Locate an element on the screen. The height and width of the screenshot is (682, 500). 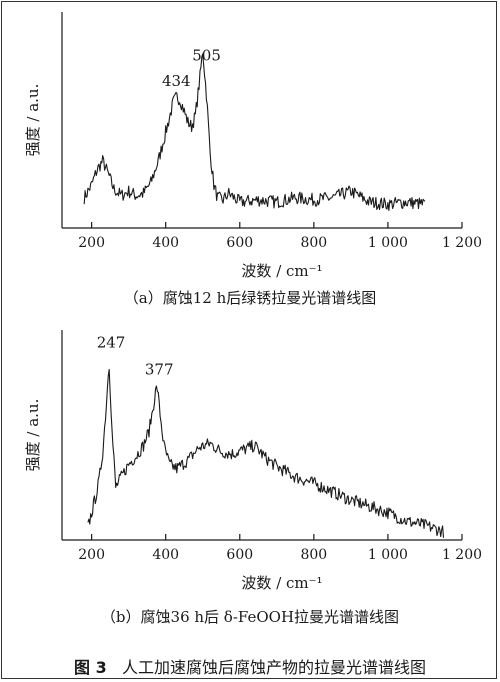
chart-b-peak-label-377: 377 is located at coordinates (159, 370).